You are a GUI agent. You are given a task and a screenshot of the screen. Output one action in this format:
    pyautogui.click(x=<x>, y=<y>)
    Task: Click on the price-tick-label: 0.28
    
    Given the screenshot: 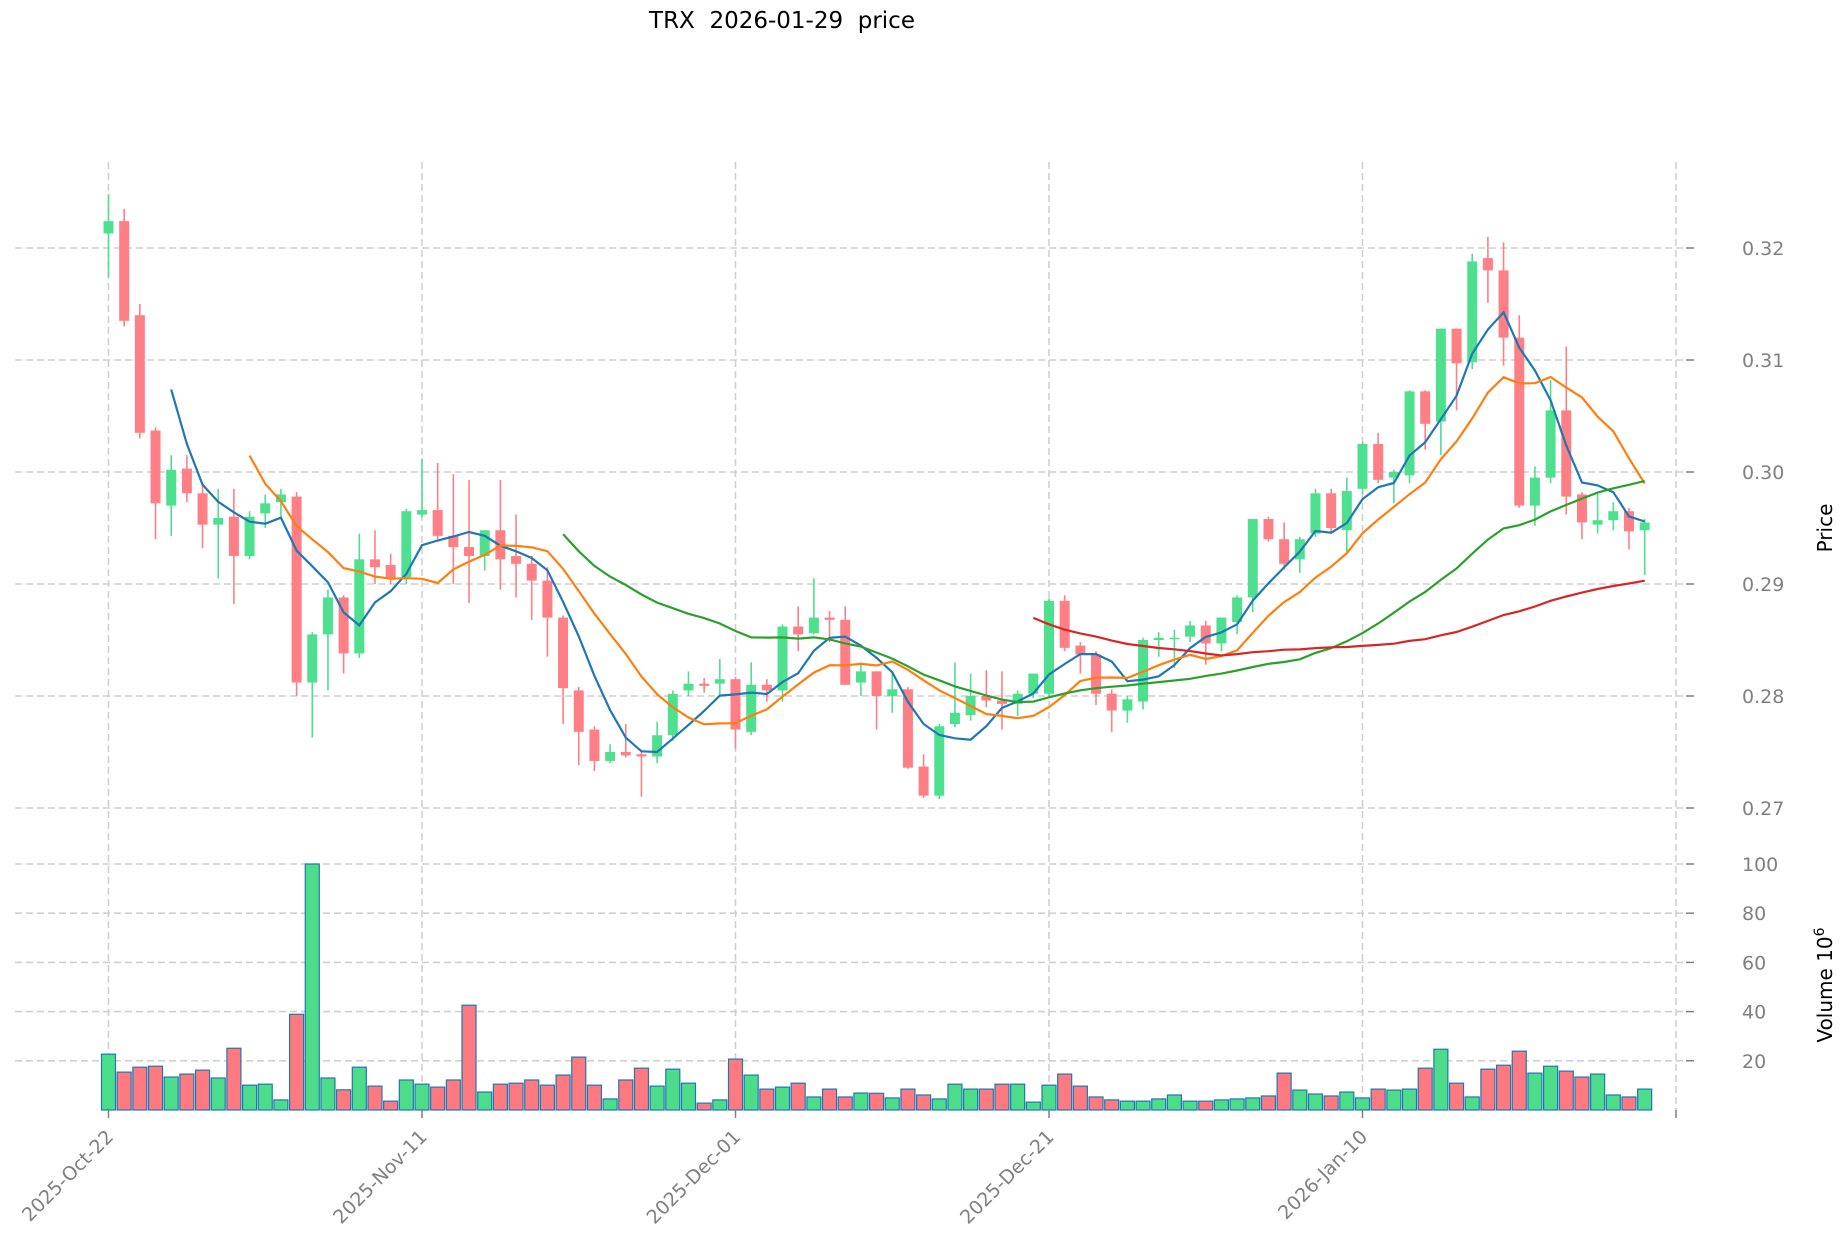 What is the action you would take?
    pyautogui.click(x=1763, y=697)
    